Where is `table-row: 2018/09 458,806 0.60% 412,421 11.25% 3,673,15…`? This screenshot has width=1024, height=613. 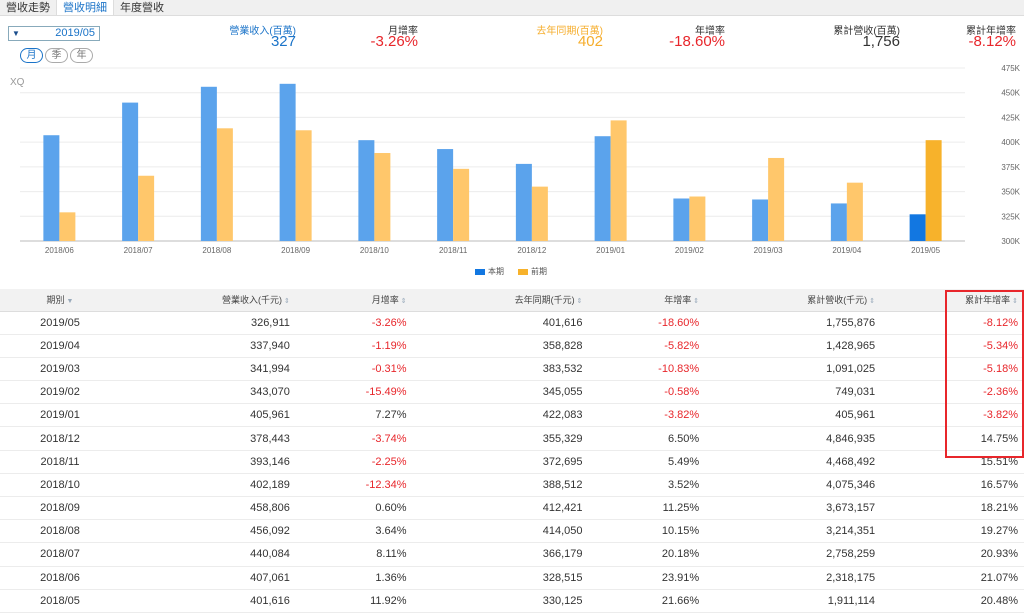 table-row: 2018/09 458,806 0.60% 412,421 11.25% 3,673,15… is located at coordinates (512, 508).